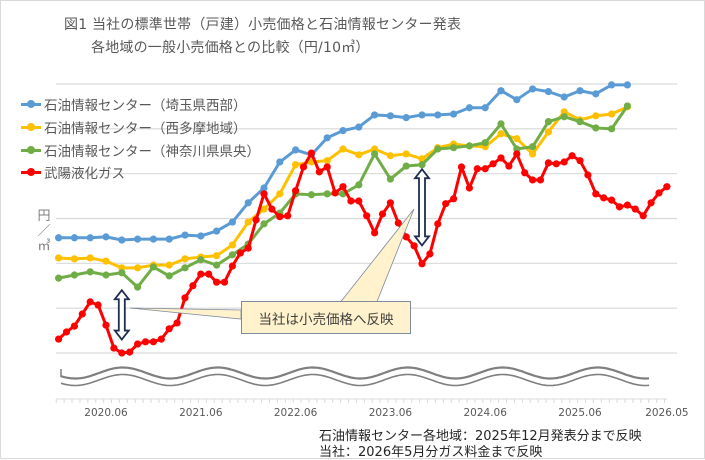 This screenshot has width=705, height=460. I want to click on legend-marker-icon, so click(31, 127).